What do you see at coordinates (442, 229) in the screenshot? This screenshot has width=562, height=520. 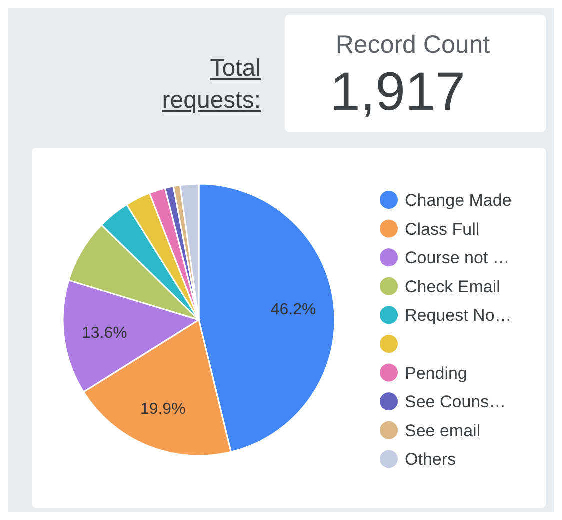 I see `legend-label: Class Full` at bounding box center [442, 229].